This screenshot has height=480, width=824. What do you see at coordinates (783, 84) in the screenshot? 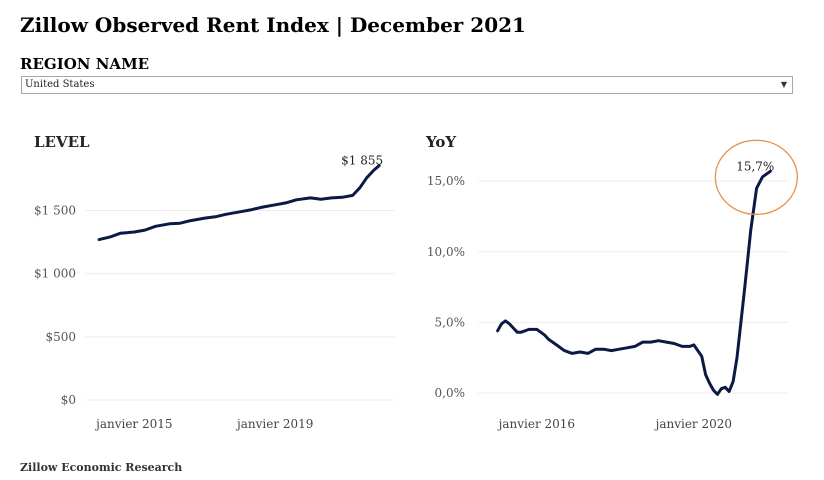
I see `chevron-down-icon: ▼` at bounding box center [783, 84].